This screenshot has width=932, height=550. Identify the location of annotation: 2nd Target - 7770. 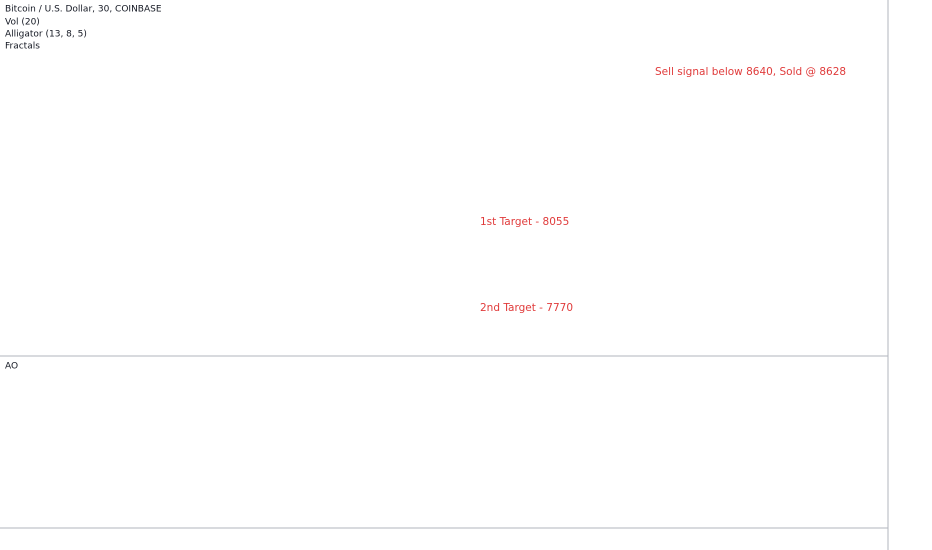
(526, 308).